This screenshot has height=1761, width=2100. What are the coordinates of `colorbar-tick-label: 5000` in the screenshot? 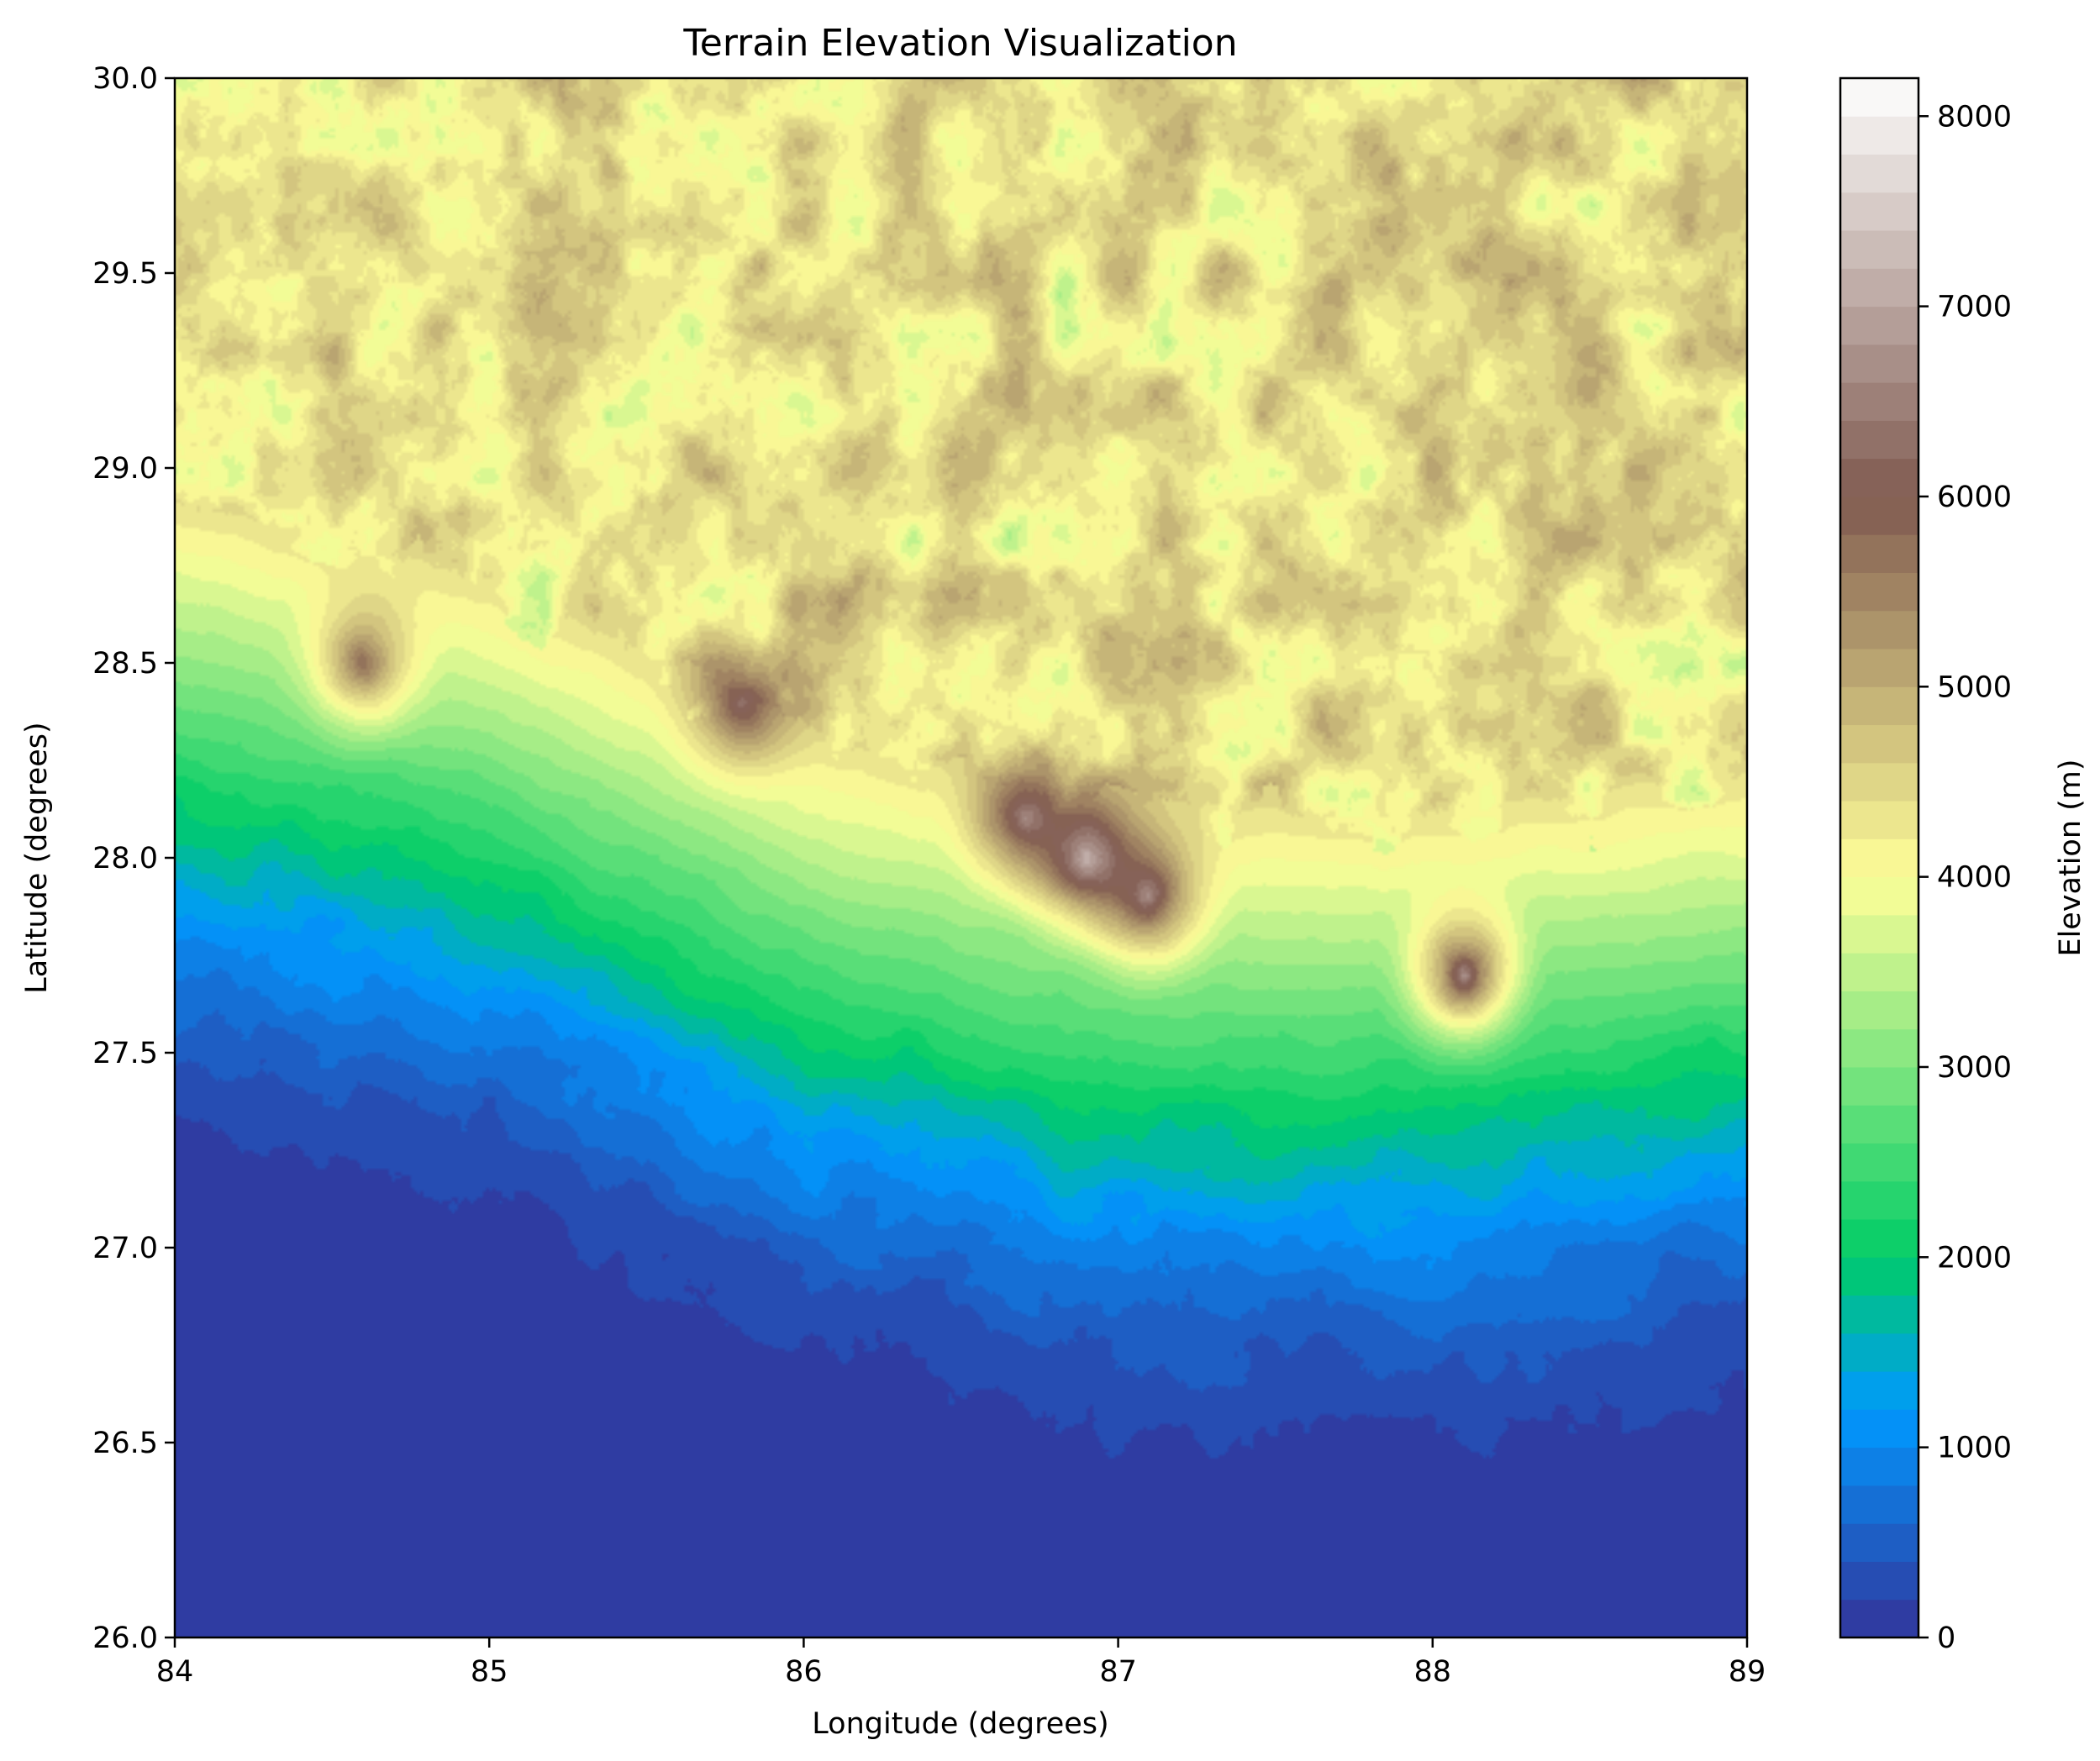 It's located at (1974, 687).